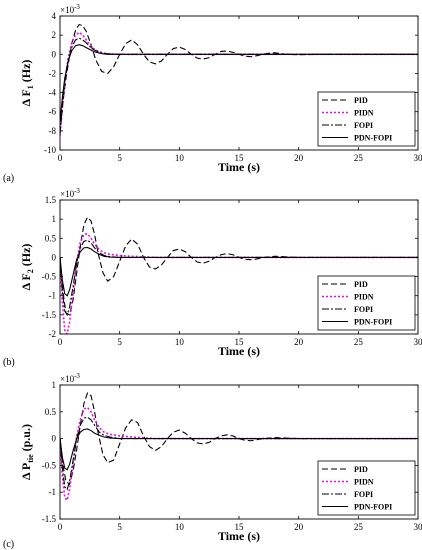 This screenshot has height=550, width=422. What do you see at coordinates (8, 178) in the screenshot?
I see `panel-label: (a)` at bounding box center [8, 178].